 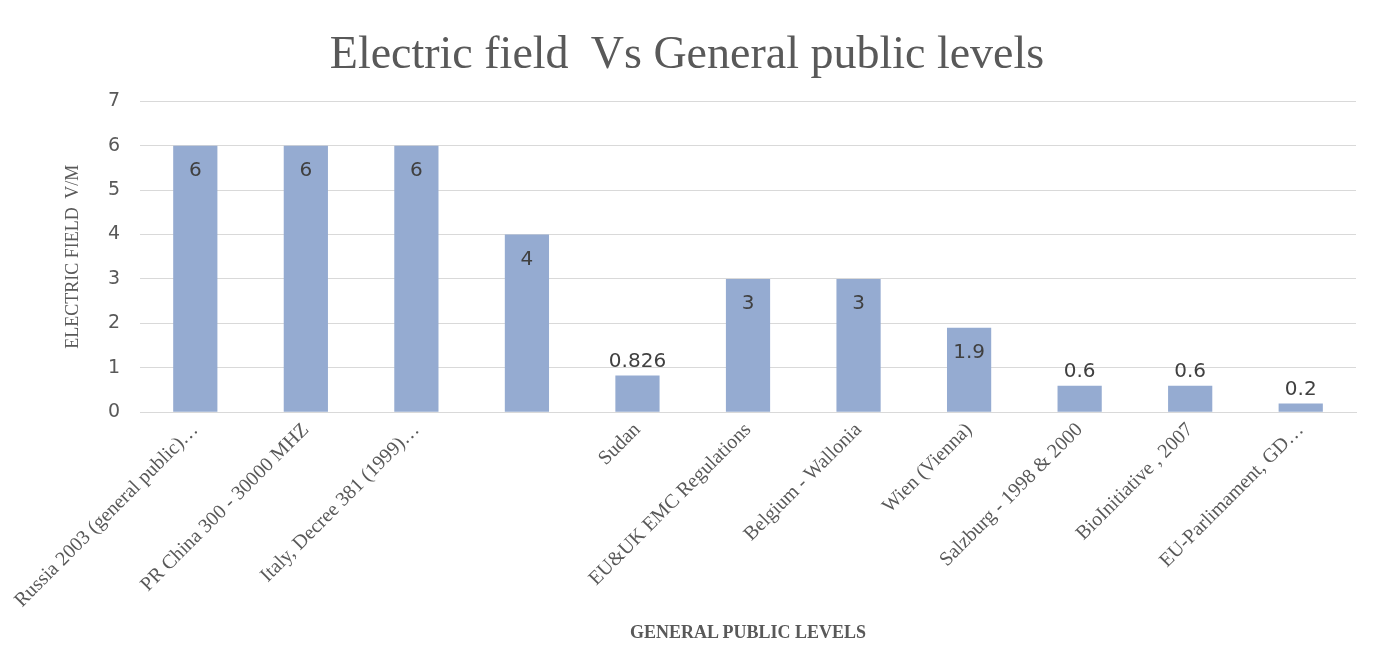 What do you see at coordinates (114, 188) in the screenshot?
I see `y-tick-label: 5` at bounding box center [114, 188].